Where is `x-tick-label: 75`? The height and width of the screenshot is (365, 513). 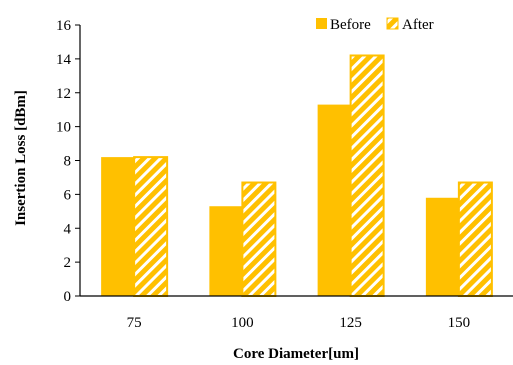 x-tick-label: 75 is located at coordinates (134, 323).